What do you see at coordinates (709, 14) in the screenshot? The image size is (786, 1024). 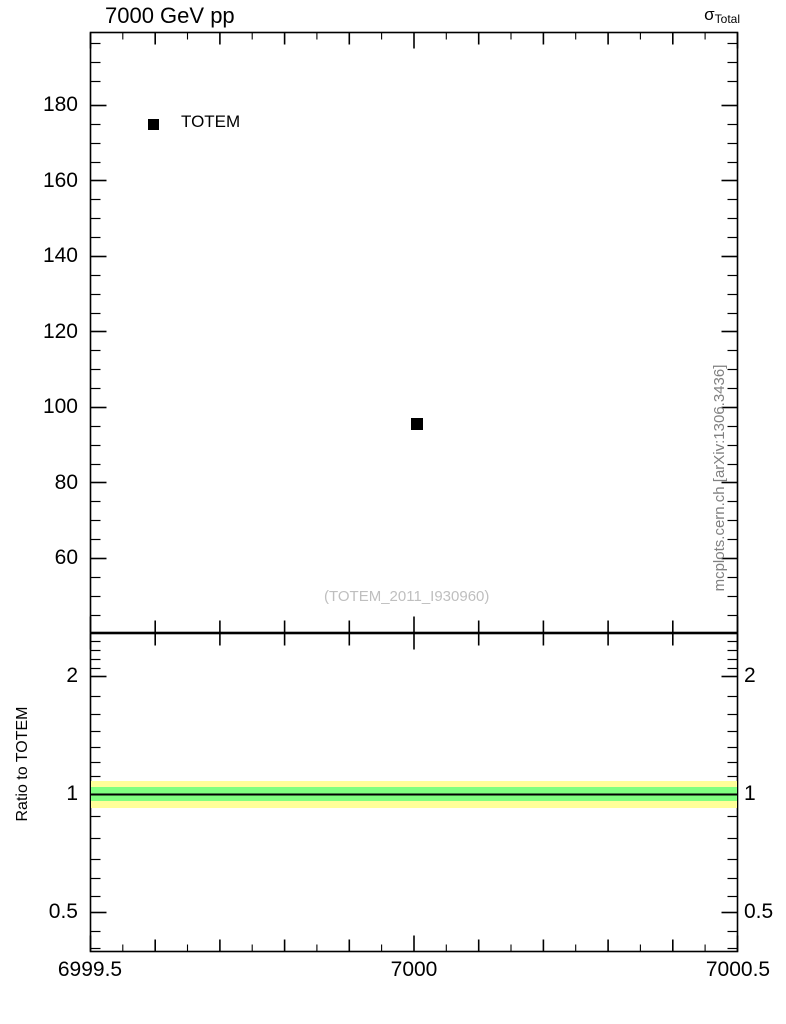 I see `observable-symbol: σ` at bounding box center [709, 14].